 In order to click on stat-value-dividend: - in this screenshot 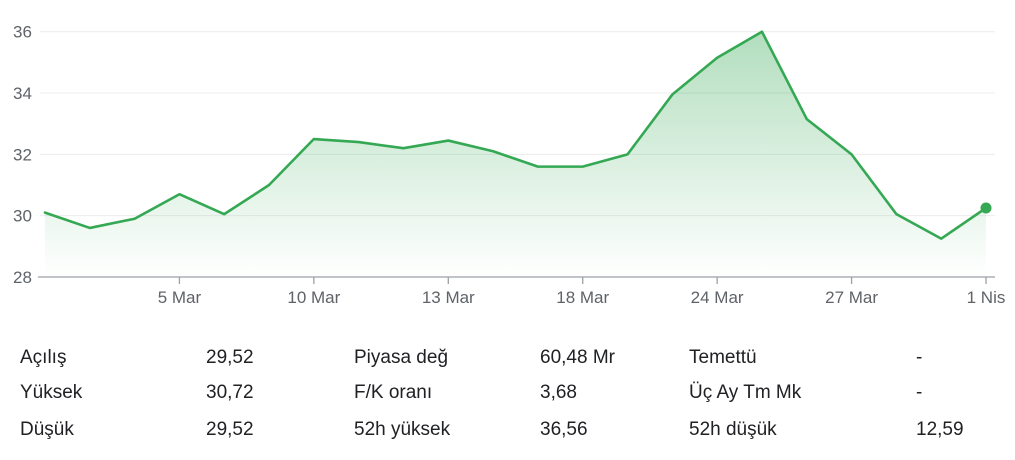, I will do `click(919, 357)`.